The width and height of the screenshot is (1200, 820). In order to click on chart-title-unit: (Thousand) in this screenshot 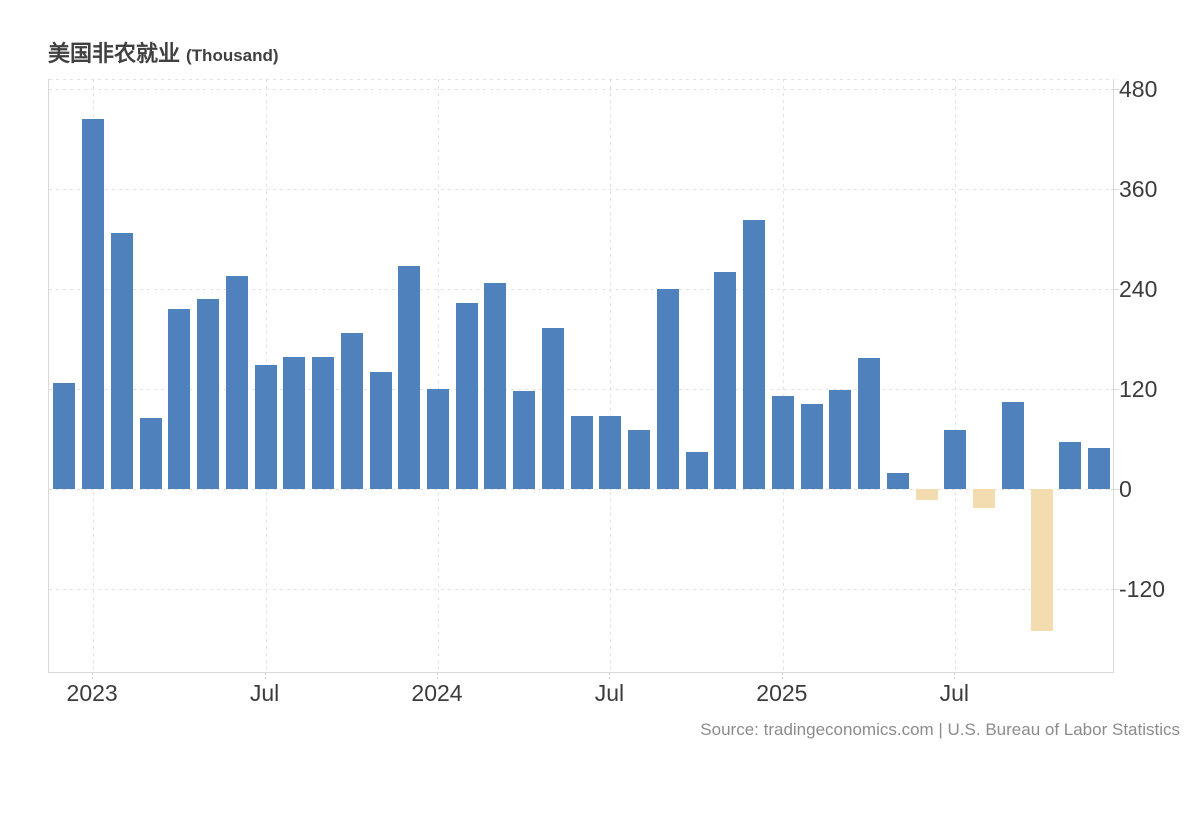, I will do `click(232, 55)`.